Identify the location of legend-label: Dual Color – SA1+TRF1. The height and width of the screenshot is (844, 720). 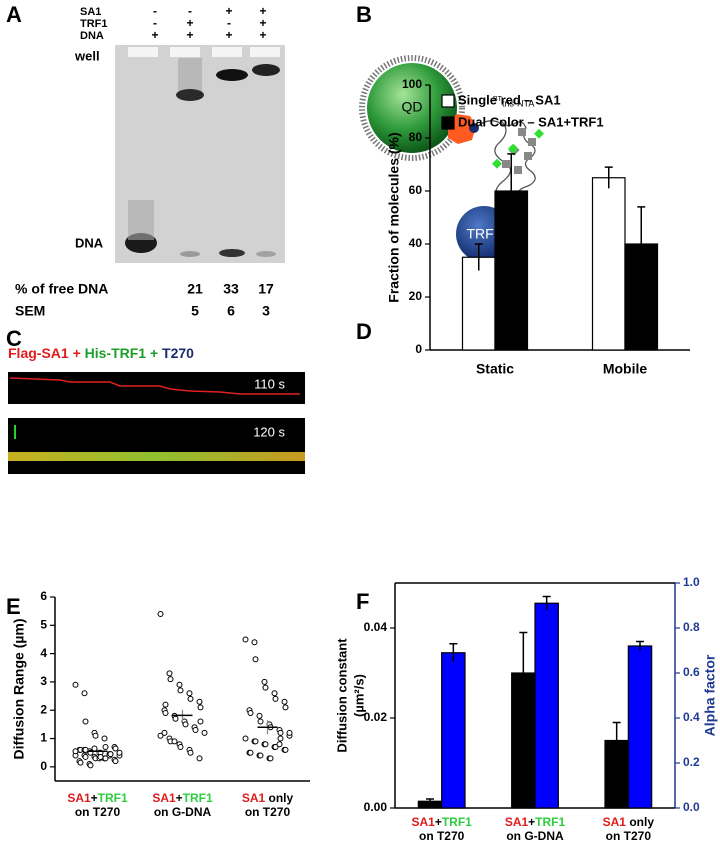
(531, 121).